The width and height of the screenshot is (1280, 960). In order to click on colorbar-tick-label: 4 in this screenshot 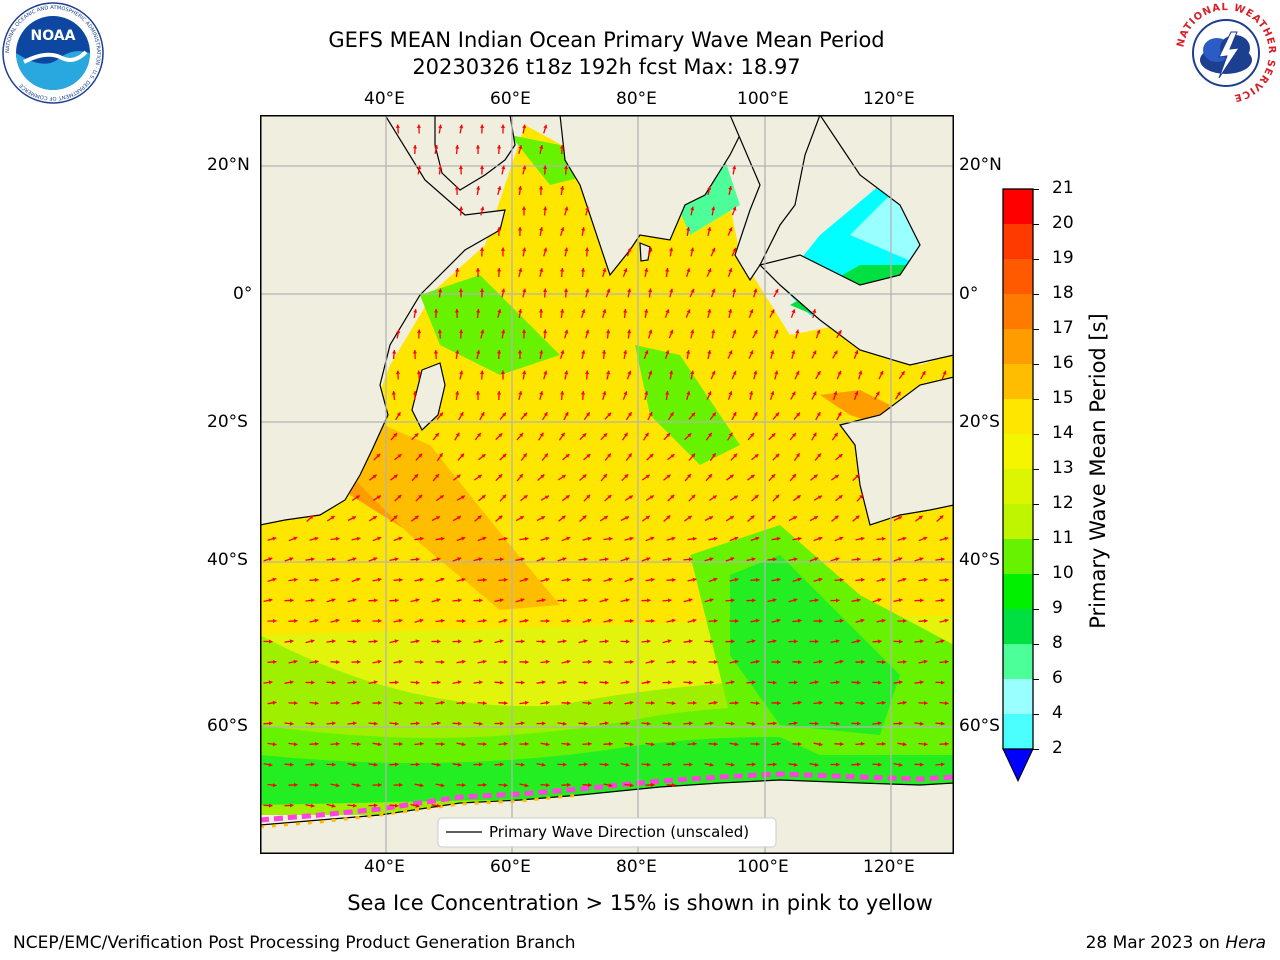, I will do `click(1057, 713)`.